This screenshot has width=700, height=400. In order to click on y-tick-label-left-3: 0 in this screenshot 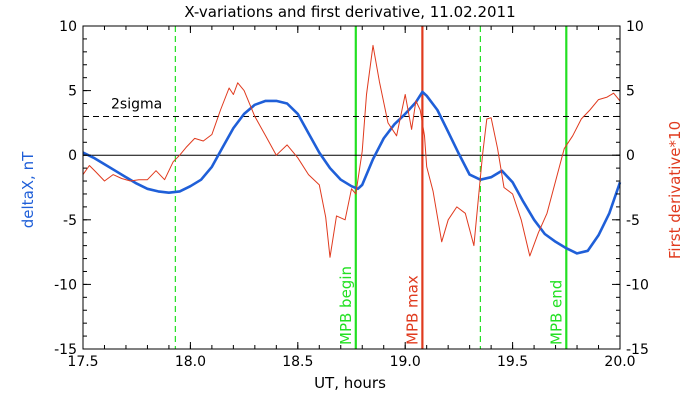, I will do `click(72, 156)`.